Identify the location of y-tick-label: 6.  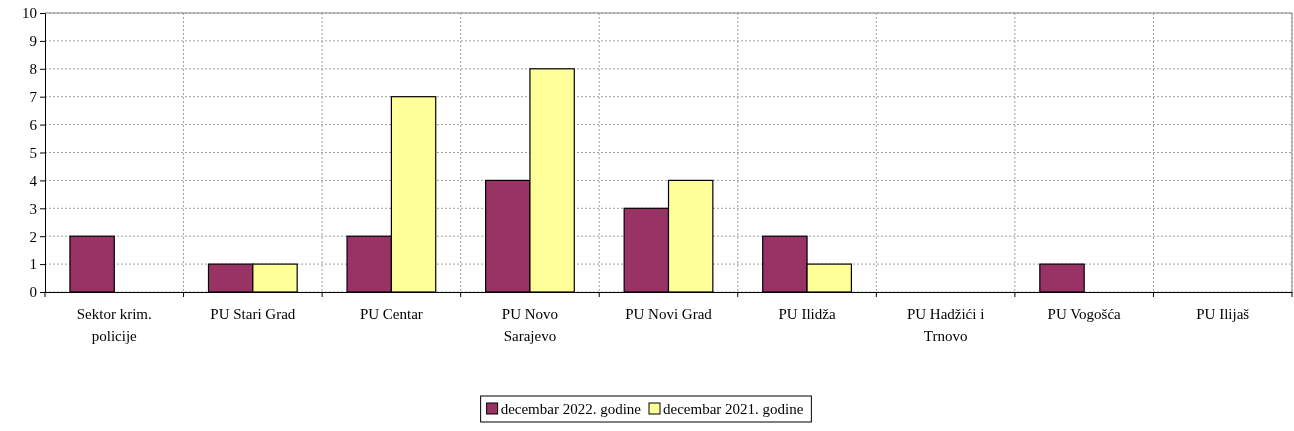
(33, 124).